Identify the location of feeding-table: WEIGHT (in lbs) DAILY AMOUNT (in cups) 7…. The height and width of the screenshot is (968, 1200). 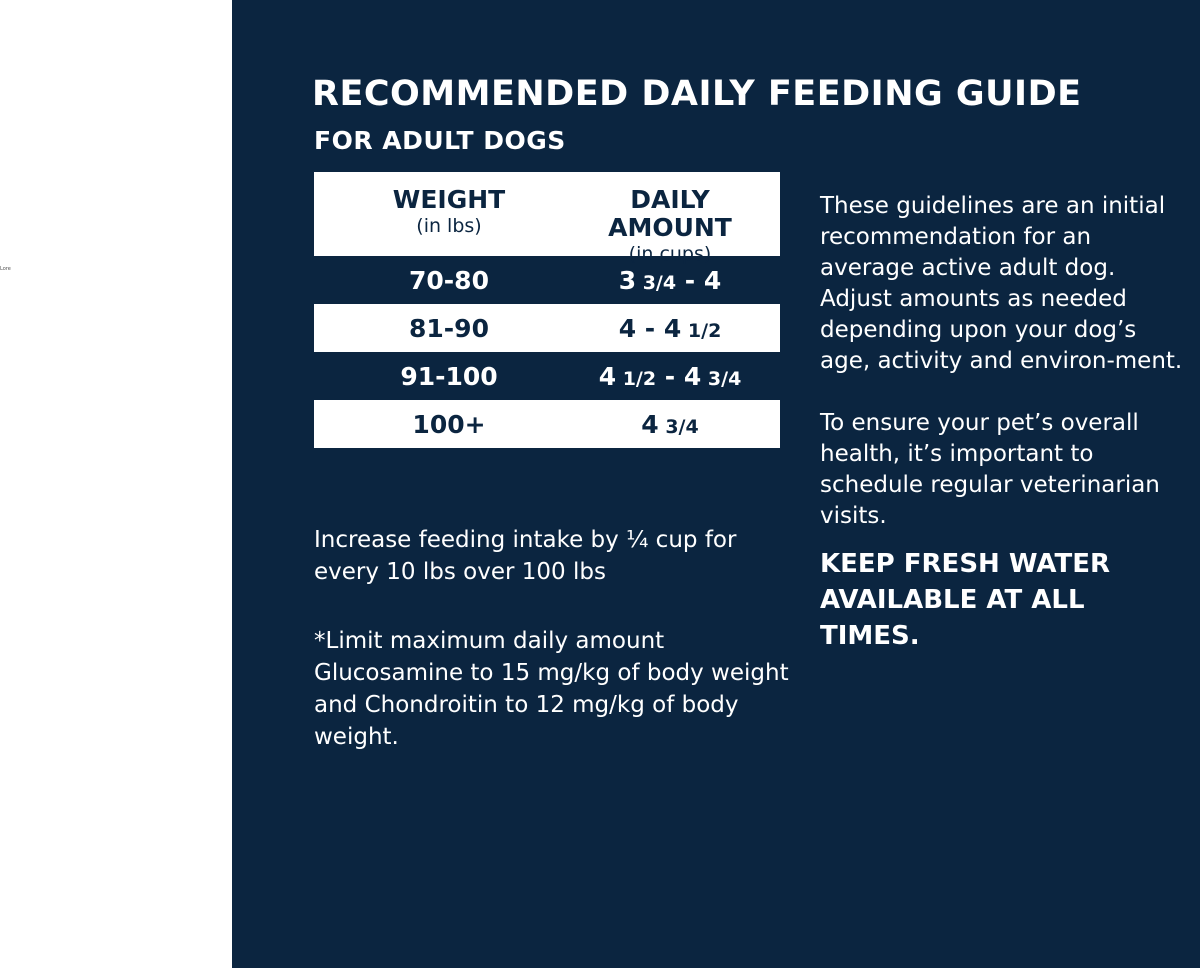
(547, 310).